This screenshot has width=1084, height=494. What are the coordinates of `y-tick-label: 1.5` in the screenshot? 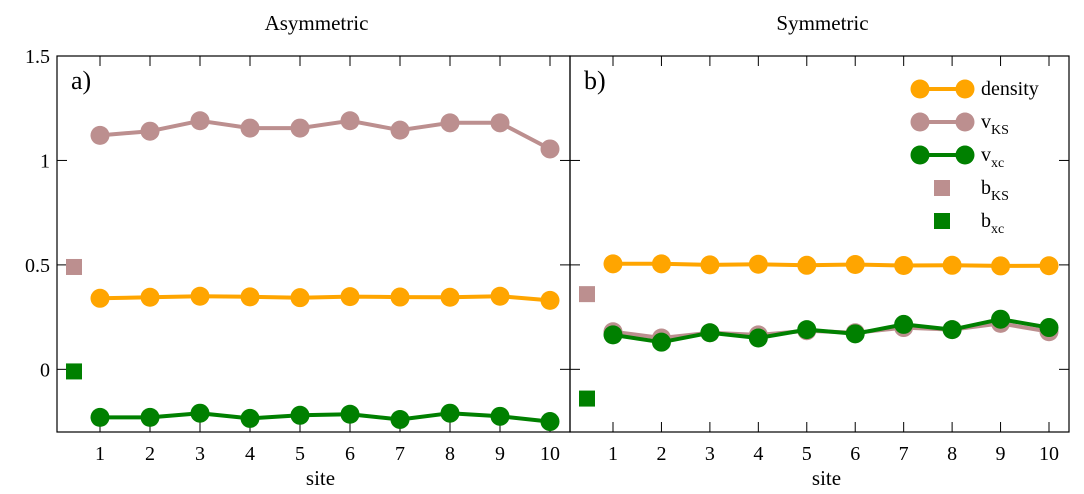 It's located at (37, 57).